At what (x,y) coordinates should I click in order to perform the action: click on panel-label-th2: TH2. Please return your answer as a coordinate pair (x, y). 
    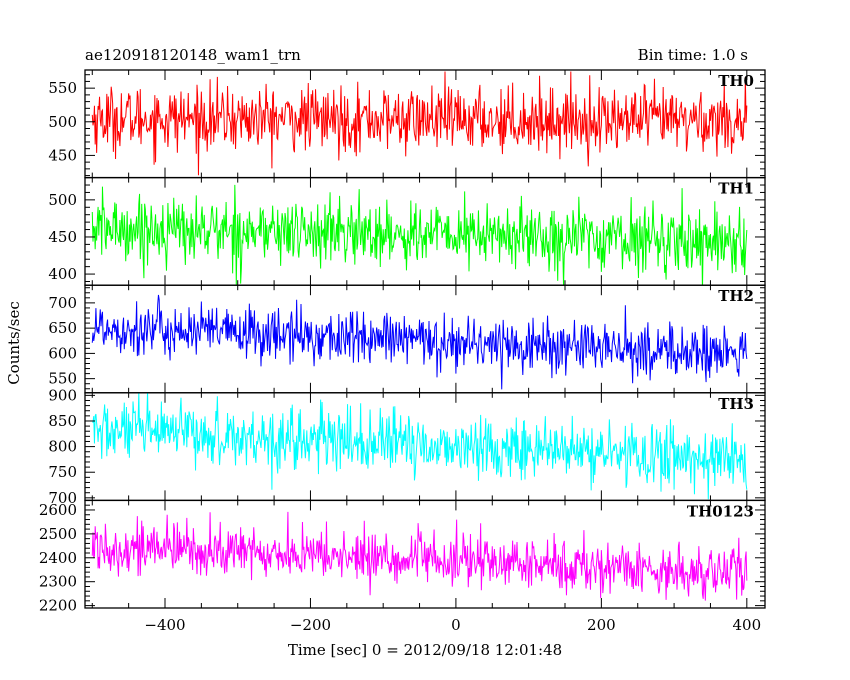
    Looking at the image, I should click on (736, 296).